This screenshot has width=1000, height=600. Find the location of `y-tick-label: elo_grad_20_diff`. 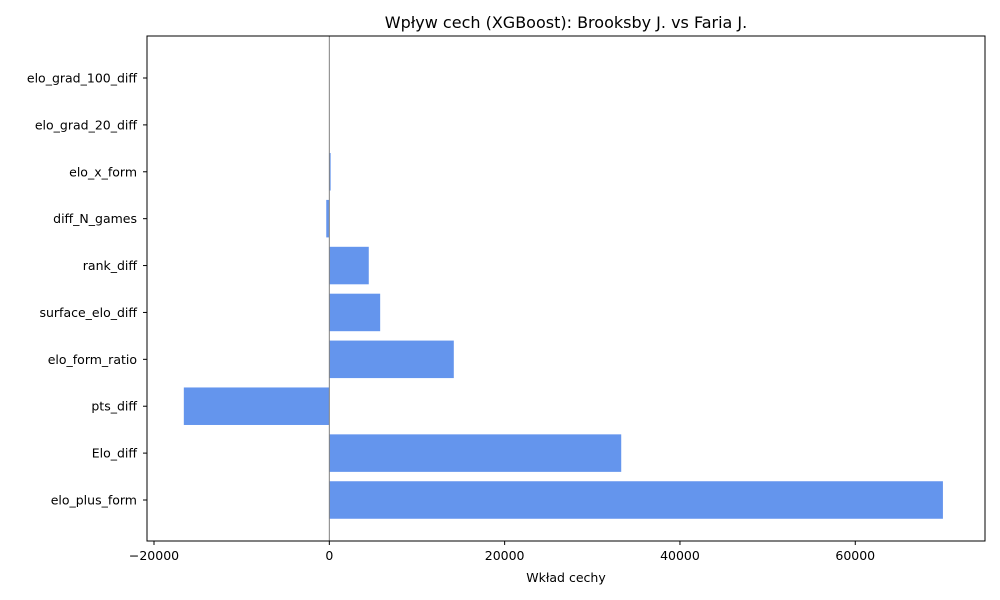

y-tick-label: elo_grad_20_diff is located at coordinates (86, 124).